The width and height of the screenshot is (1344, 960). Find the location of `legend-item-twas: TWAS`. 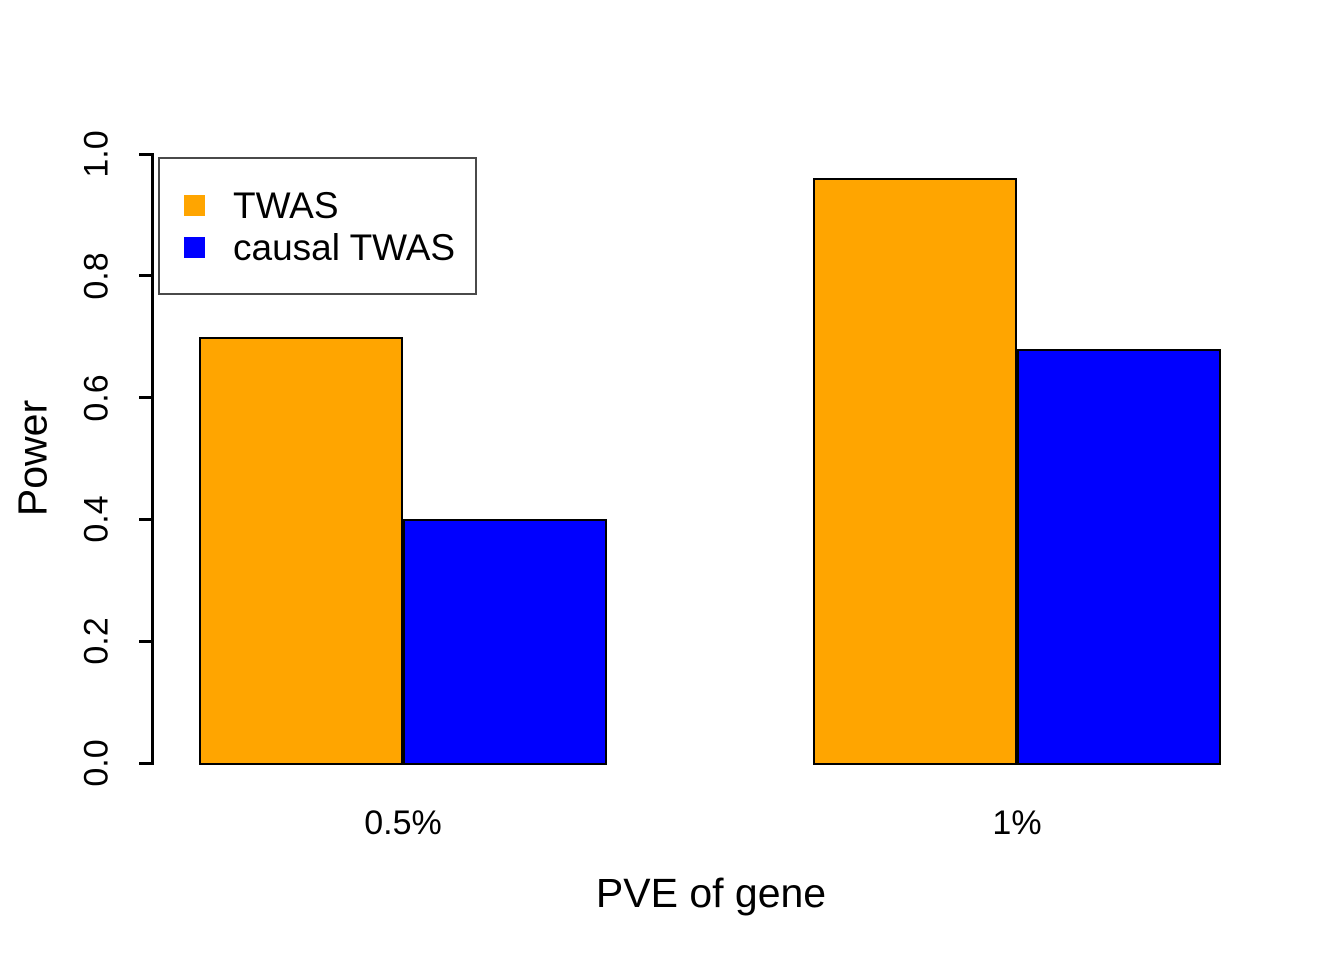

legend-item-twas: TWAS is located at coordinates (261, 205).